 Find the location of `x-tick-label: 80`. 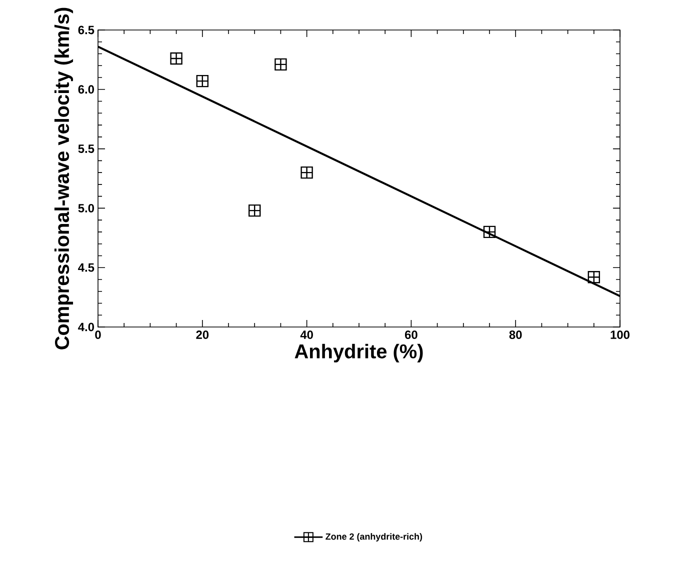

x-tick-label: 80 is located at coordinates (515, 334).